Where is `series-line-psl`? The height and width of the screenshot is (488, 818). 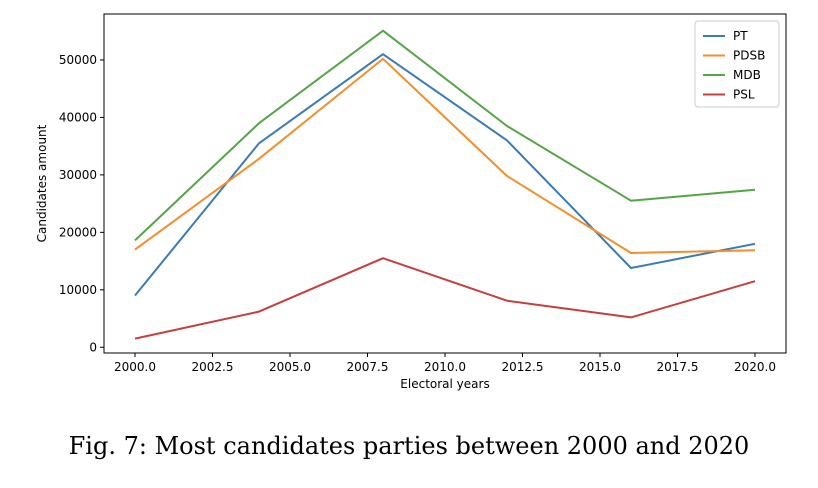
series-line-psl is located at coordinates (445, 298).